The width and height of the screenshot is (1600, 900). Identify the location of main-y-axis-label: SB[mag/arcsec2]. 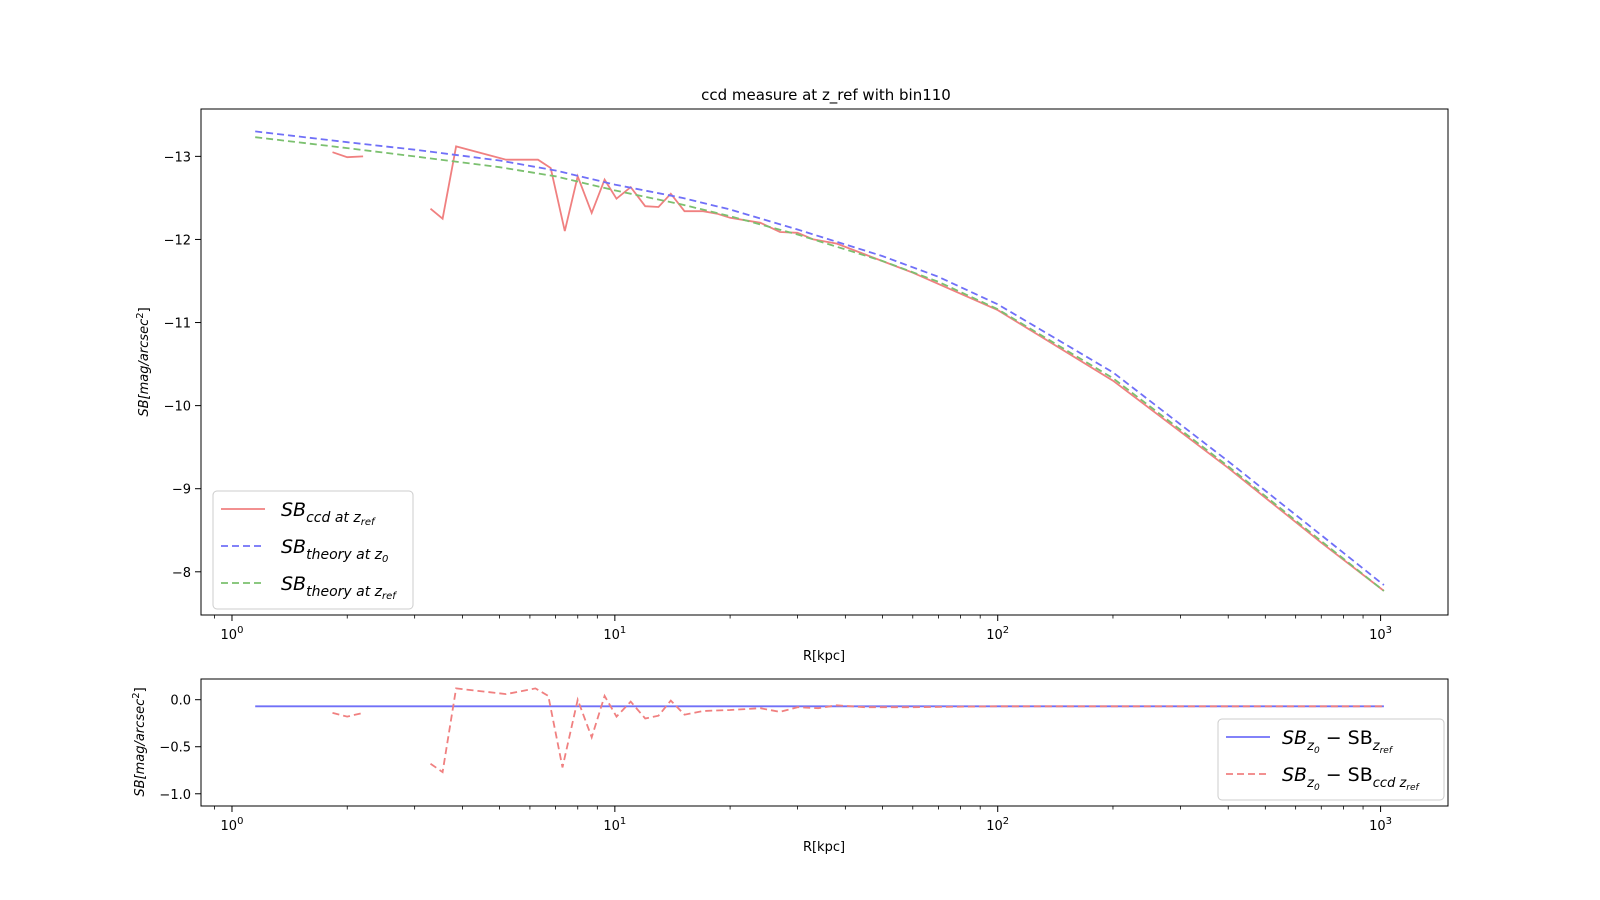
(143, 361).